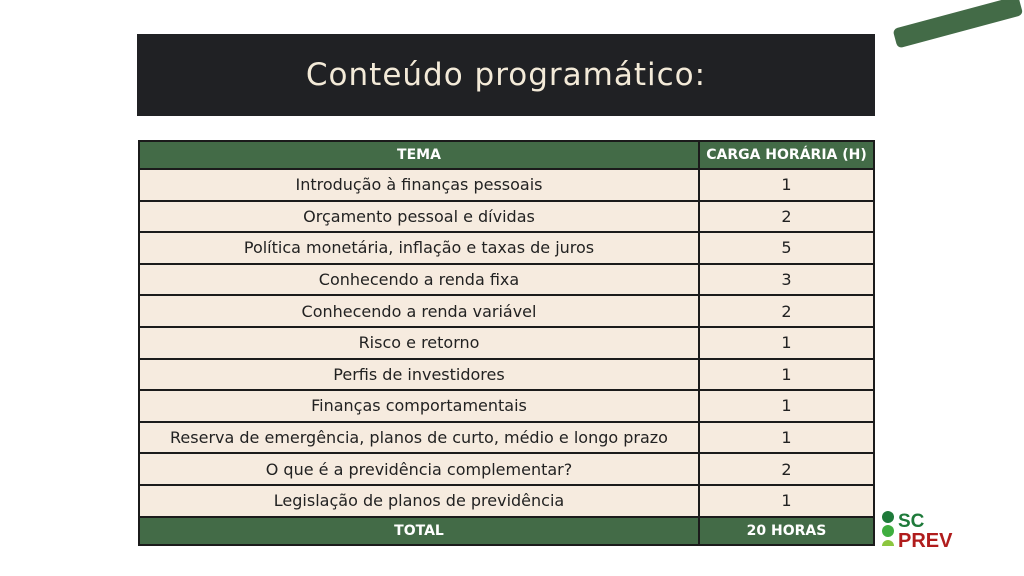 This screenshot has width=1024, height=576. I want to click on header-tema: TEMA, so click(419, 155).